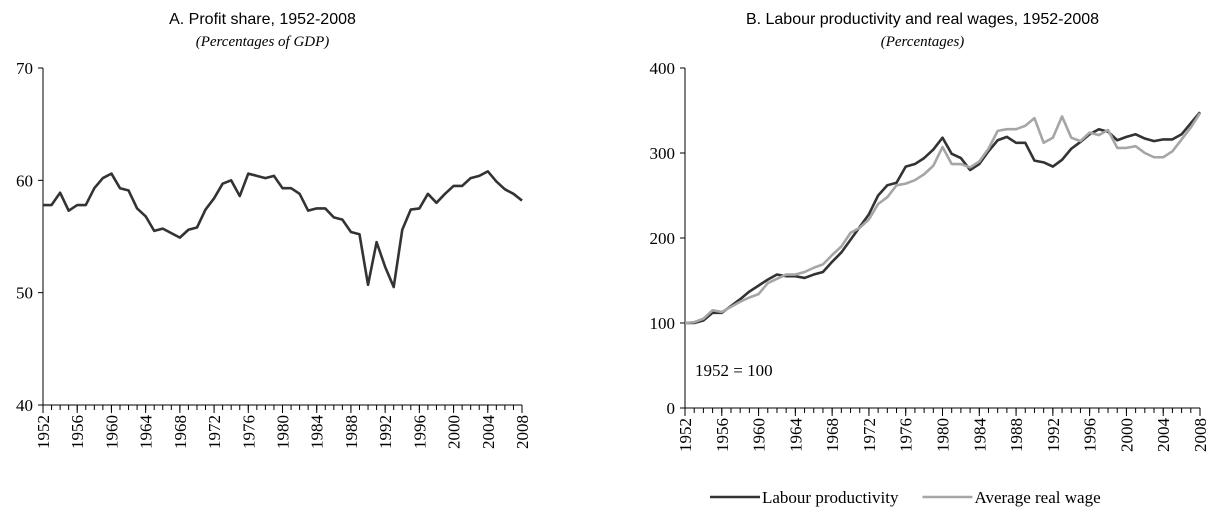 This screenshot has width=1211, height=507. Describe the element at coordinates (1037, 497) in the screenshot. I see `legend-label: Average real wage` at that location.